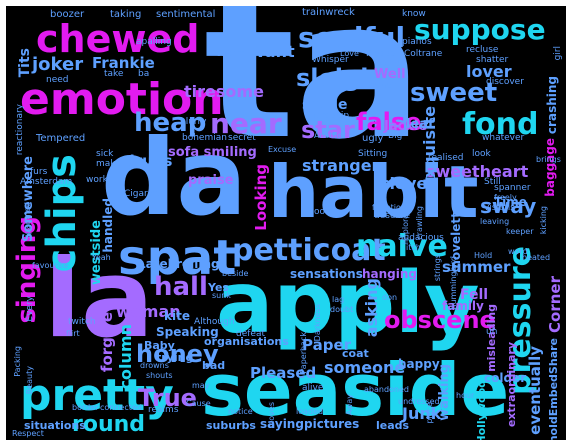  What do you see at coordinates (355, 390) in the screenshot?
I see `word-seaside: seaside` at bounding box center [355, 390].